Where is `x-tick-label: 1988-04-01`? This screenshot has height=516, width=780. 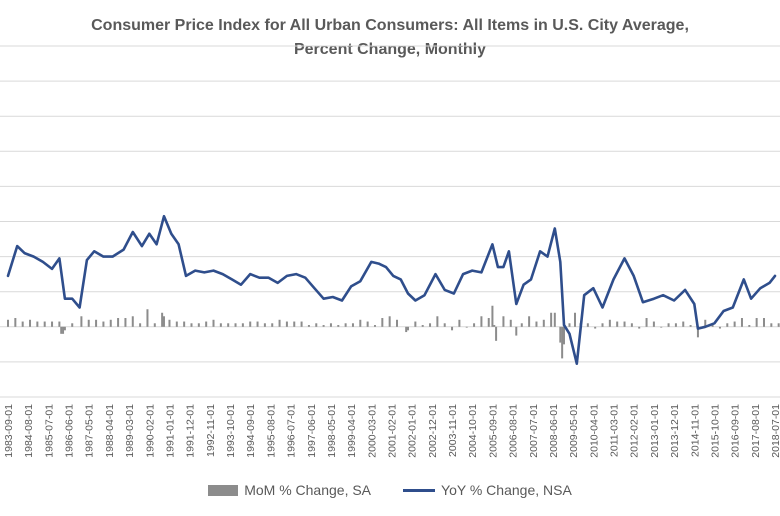 x-tick-label: 1988-04-01 is located at coordinates (110, 431).